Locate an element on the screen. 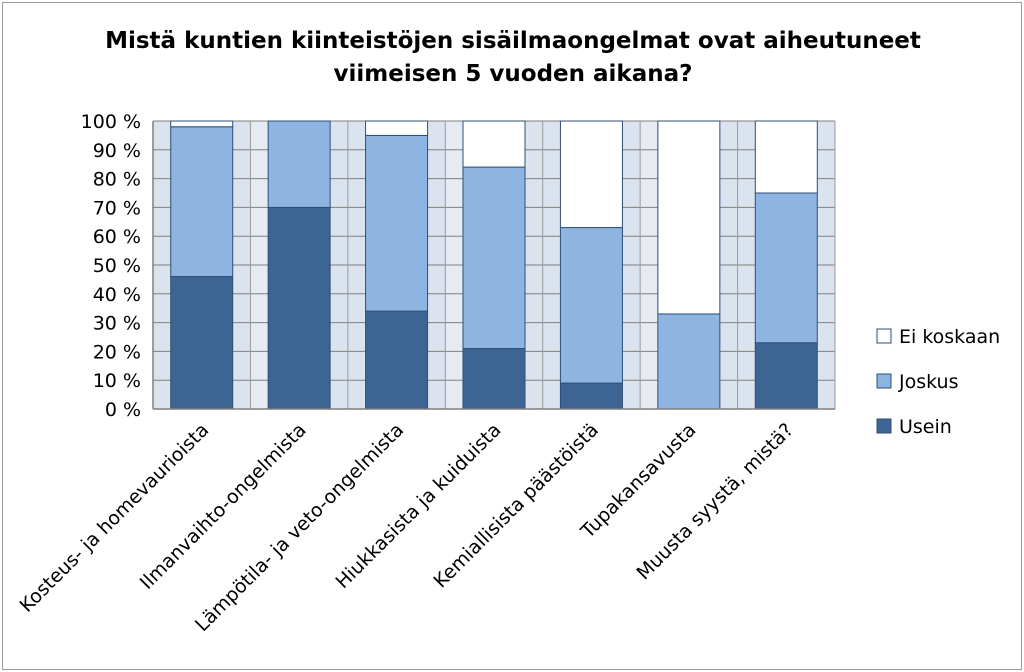 Image resolution: width=1024 pixels, height=672 pixels. y-tick-label: 70 % is located at coordinates (117, 208).